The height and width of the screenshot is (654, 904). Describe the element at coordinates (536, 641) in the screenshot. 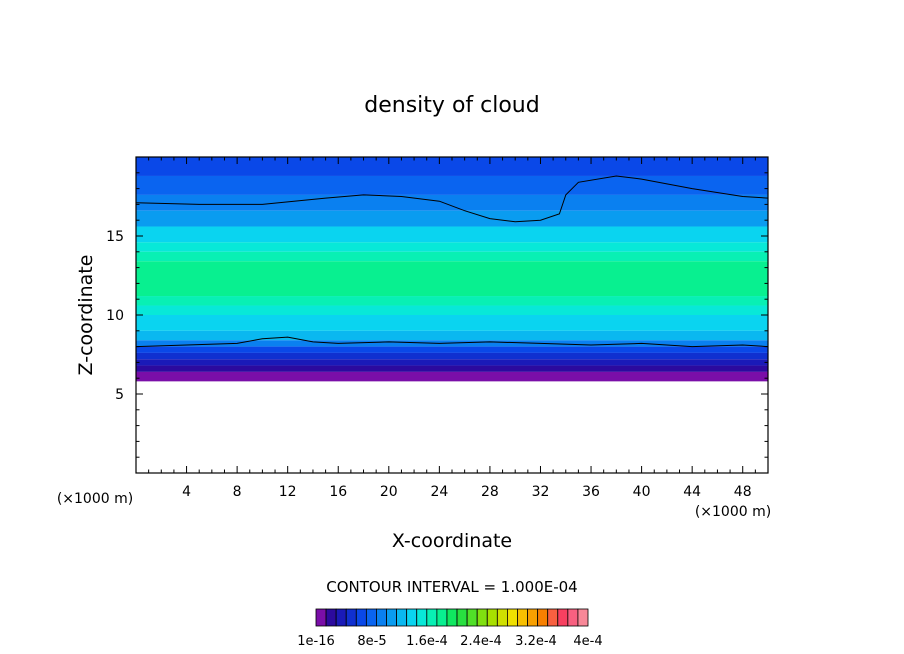

I see `colorbar-label: 3.2e-4` at that location.